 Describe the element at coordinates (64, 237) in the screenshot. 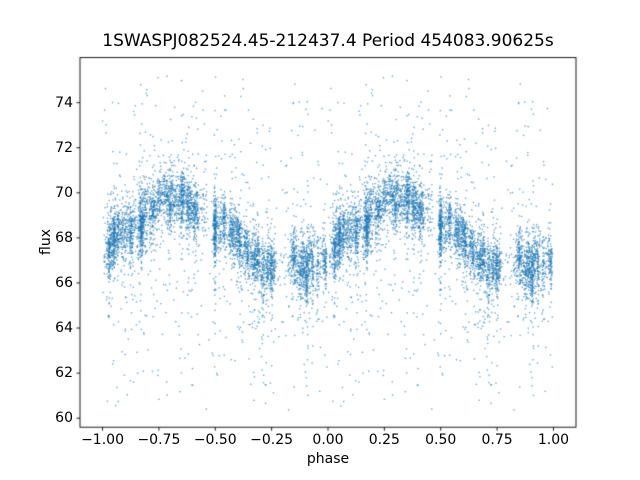

I see `y-tick-label: 68` at that location.